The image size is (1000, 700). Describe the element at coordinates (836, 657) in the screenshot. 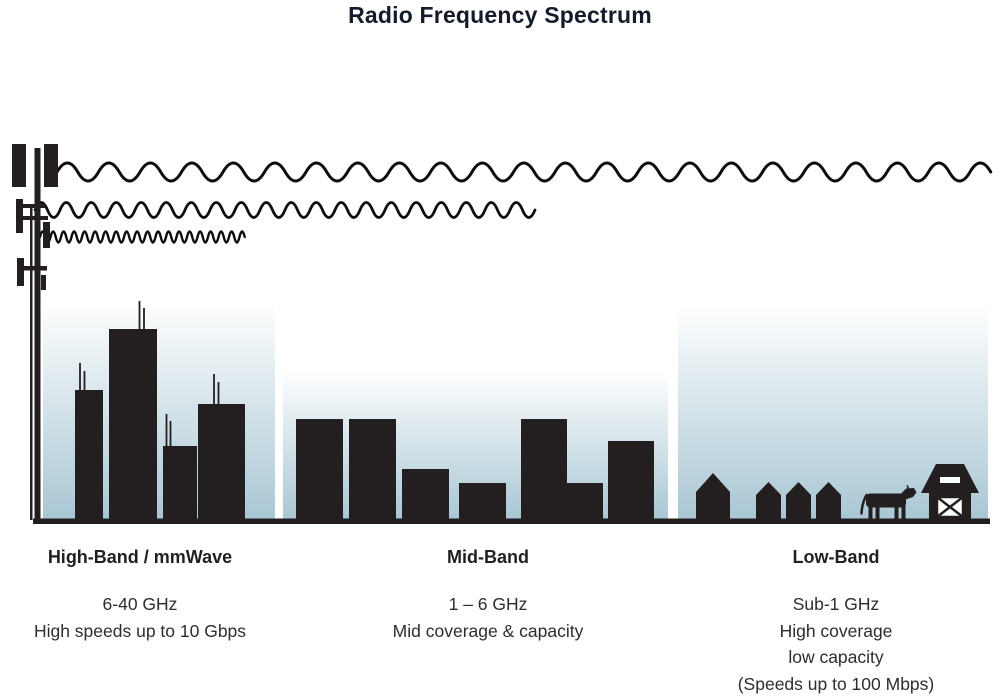

I see `band-spec-line: low capacity` at that location.